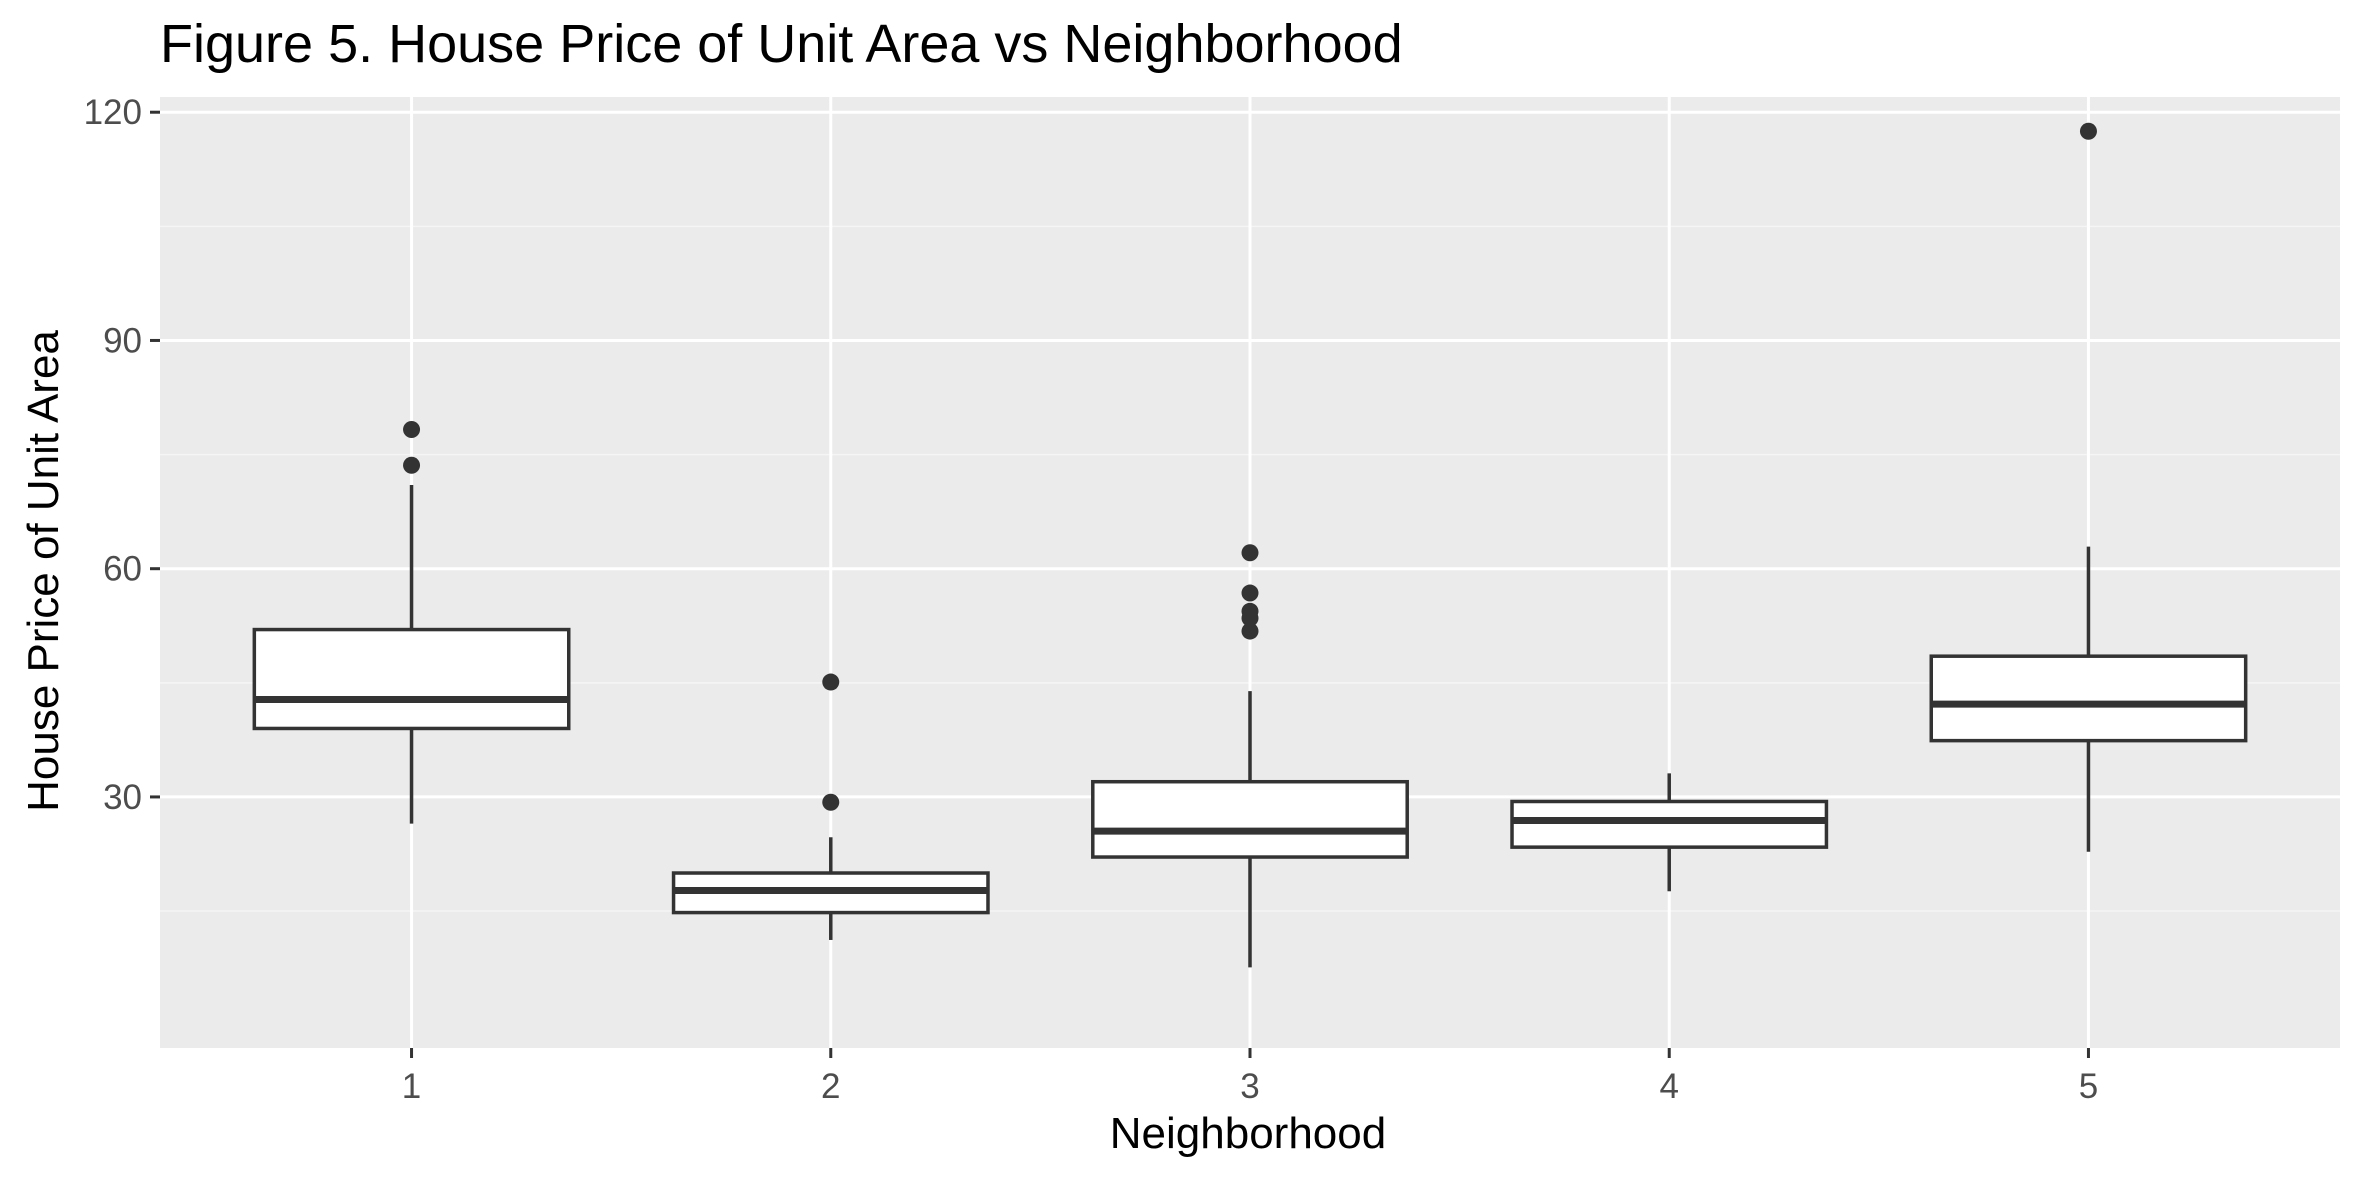 The height and width of the screenshot is (1186, 2362). What do you see at coordinates (411, 1086) in the screenshot?
I see `x-tick-label: 1` at bounding box center [411, 1086].